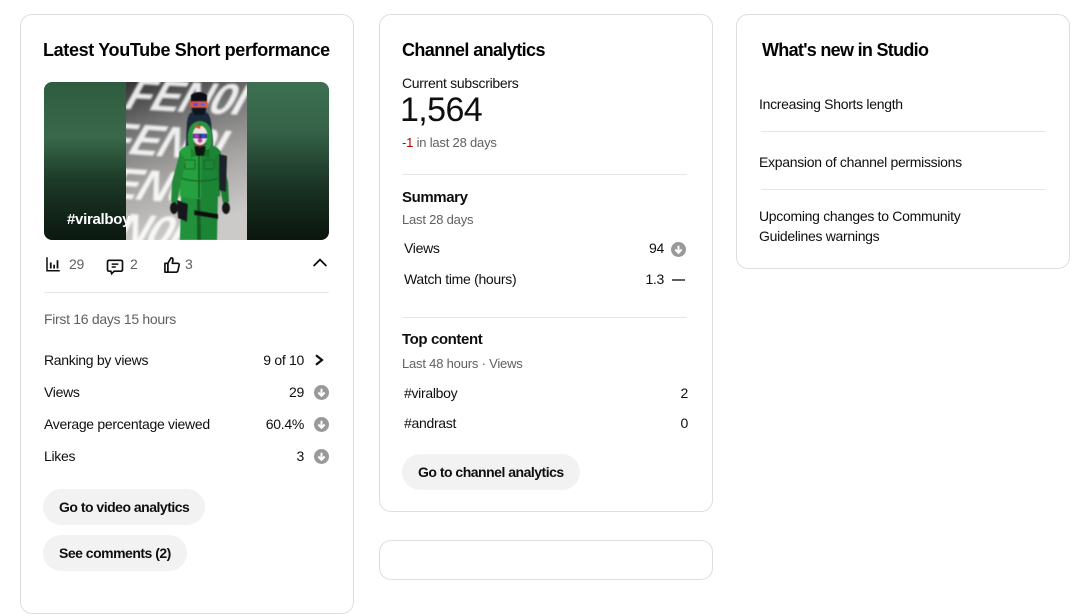 The width and height of the screenshot is (1082, 614). I want to click on svg-text: FEN0I, so click(188, 103).